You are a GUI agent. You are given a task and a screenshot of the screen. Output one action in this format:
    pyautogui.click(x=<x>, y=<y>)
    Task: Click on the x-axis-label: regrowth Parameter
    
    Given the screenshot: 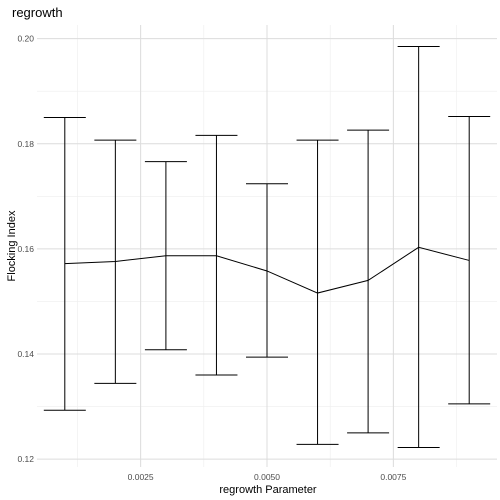 What is the action you would take?
    pyautogui.click(x=268, y=490)
    